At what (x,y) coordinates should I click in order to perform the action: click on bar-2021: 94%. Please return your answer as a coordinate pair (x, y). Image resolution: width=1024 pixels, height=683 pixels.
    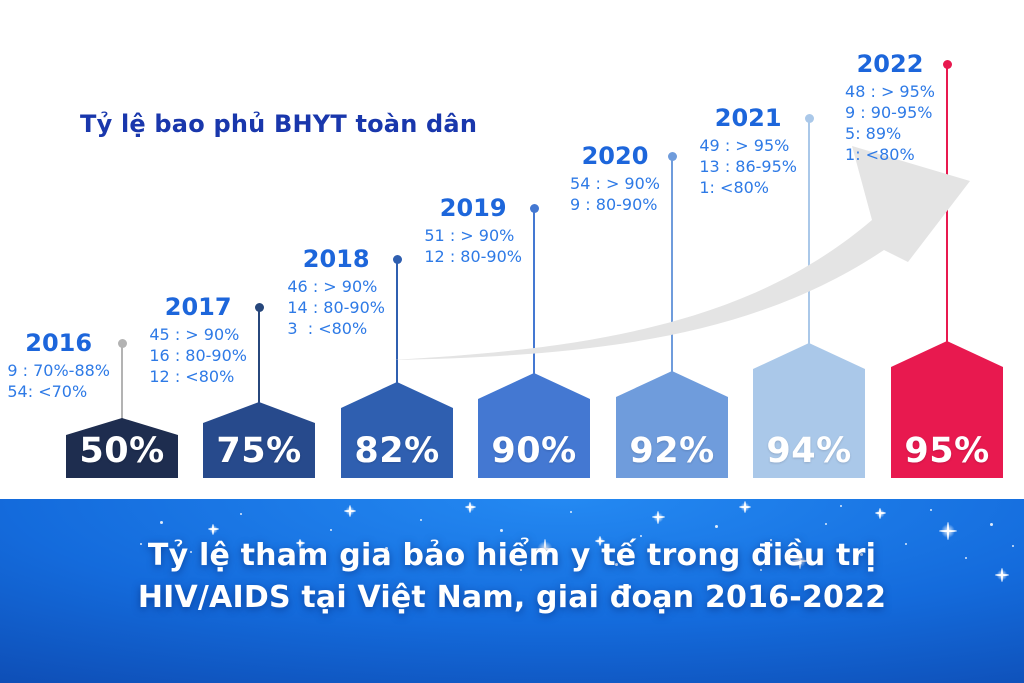
    Looking at the image, I should click on (809, 410).